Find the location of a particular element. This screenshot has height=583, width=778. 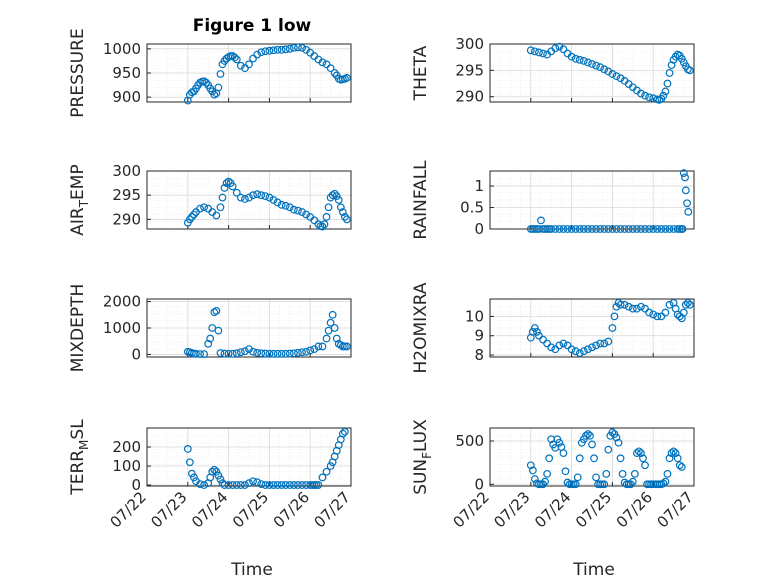

y-tick-label: 100 is located at coordinates (126, 466).